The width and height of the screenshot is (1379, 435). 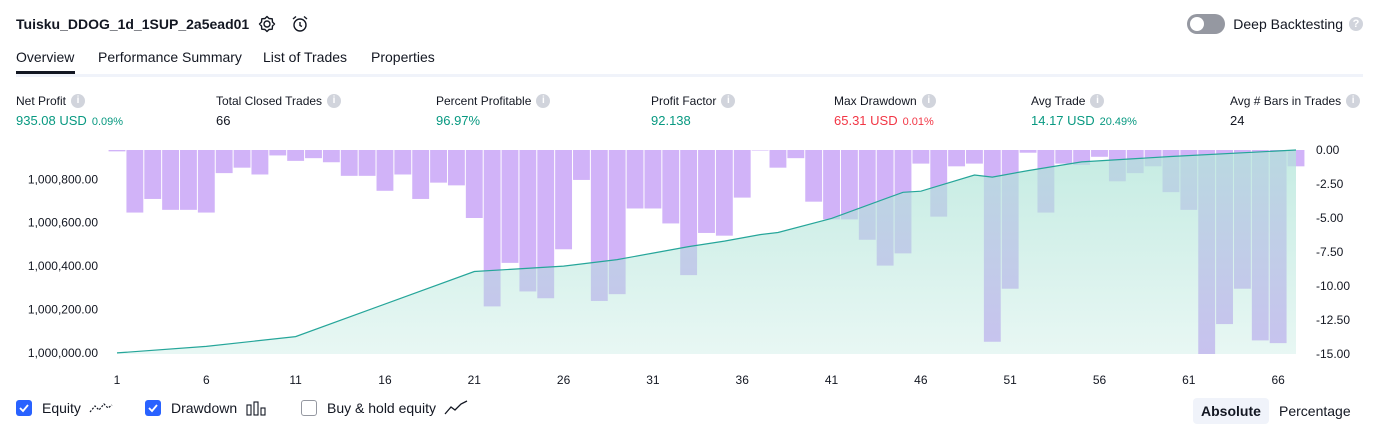 What do you see at coordinates (743, 380) in the screenshot?
I see `x-tick-label: 36` at bounding box center [743, 380].